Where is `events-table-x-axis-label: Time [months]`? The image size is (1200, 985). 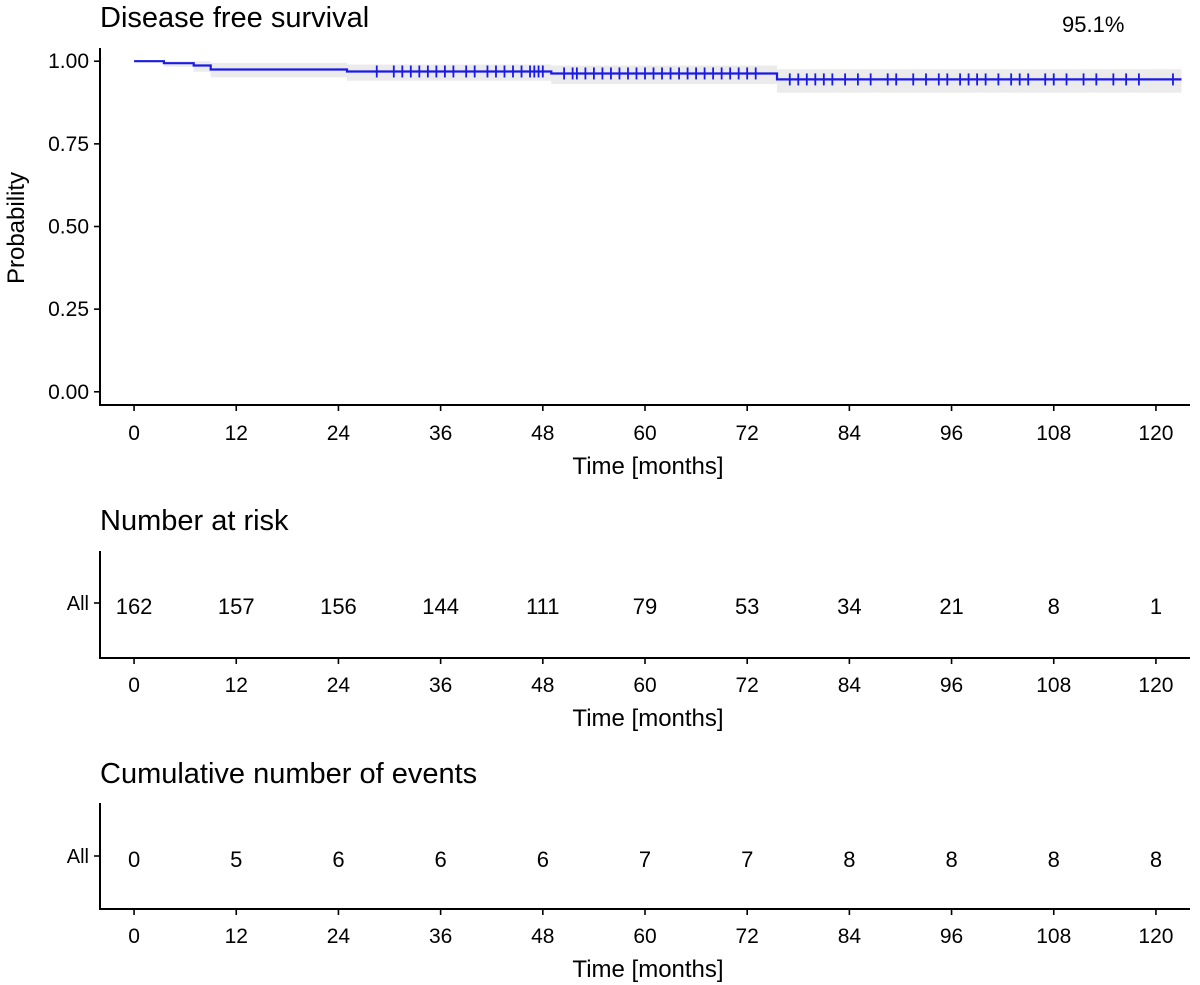
events-table-x-axis-label: Time [months] is located at coordinates (647, 969).